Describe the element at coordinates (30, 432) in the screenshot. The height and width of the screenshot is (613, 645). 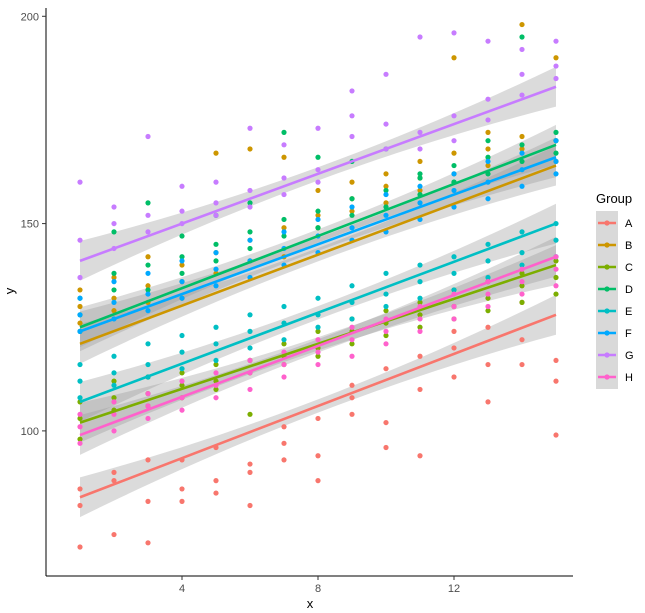
I see `y-tick-label: 100` at that location.